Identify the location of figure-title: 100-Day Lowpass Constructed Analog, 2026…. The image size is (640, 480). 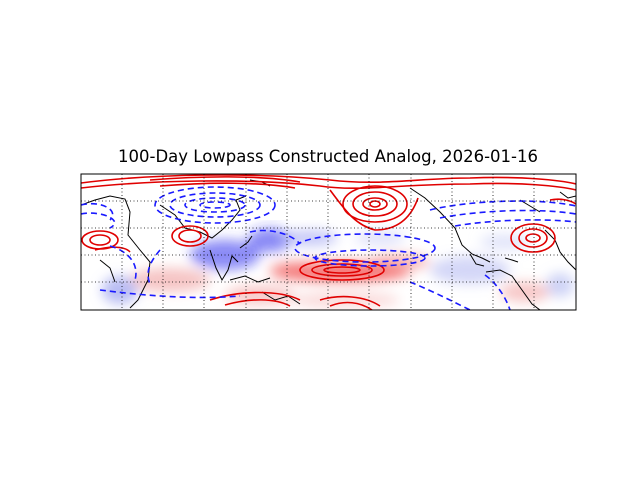
(328, 156).